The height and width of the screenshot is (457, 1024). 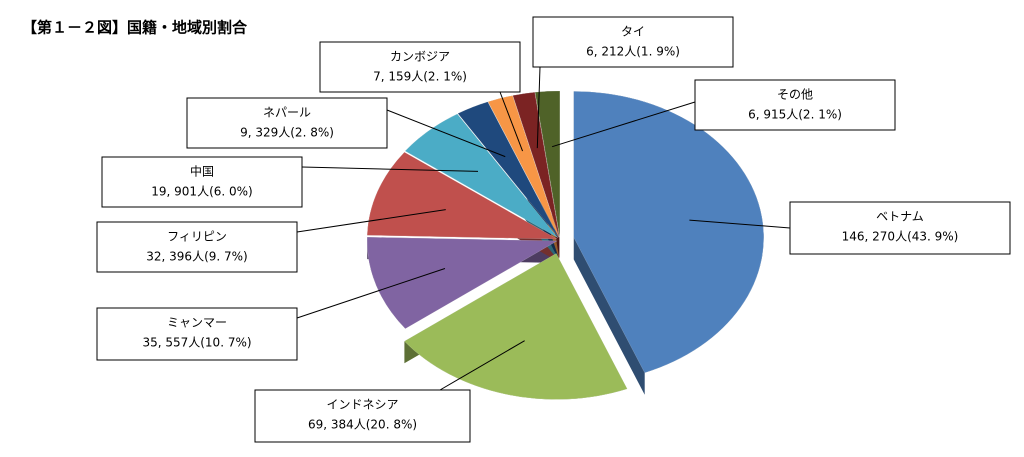 I want to click on category-label: 中国, so click(x=202, y=171).